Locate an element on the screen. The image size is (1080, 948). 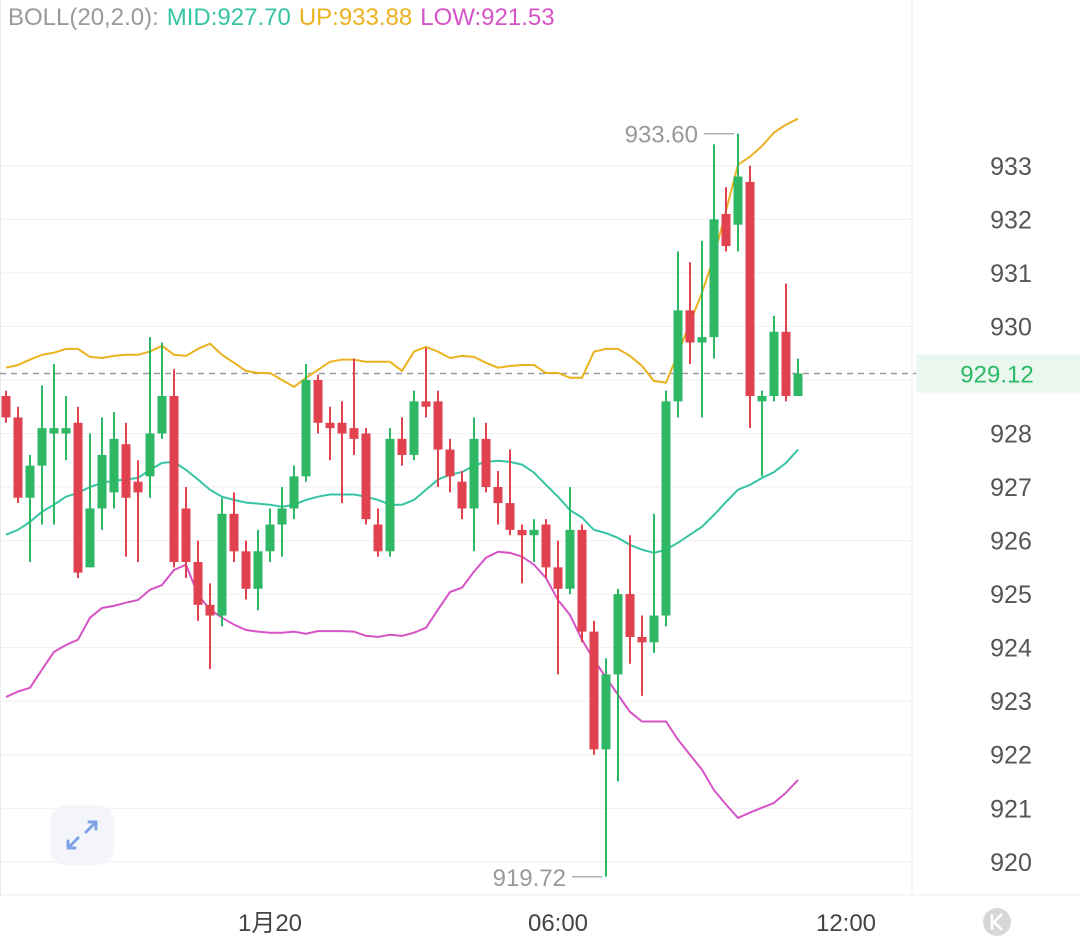
k-icon is located at coordinates (996, 922).